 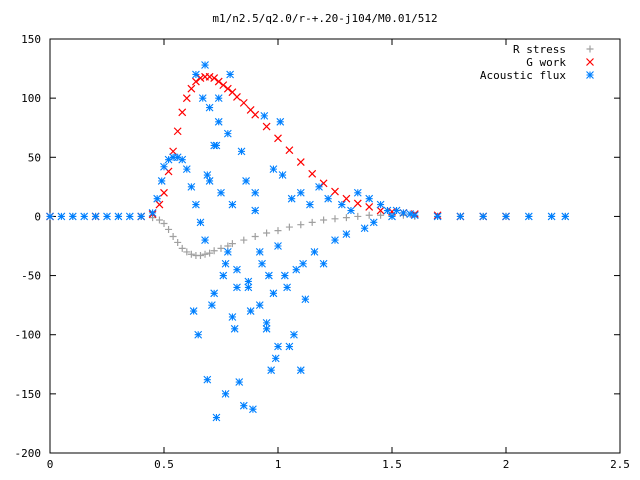 What do you see at coordinates (28, 453) in the screenshot?
I see `y-tick-label: -200` at bounding box center [28, 453].